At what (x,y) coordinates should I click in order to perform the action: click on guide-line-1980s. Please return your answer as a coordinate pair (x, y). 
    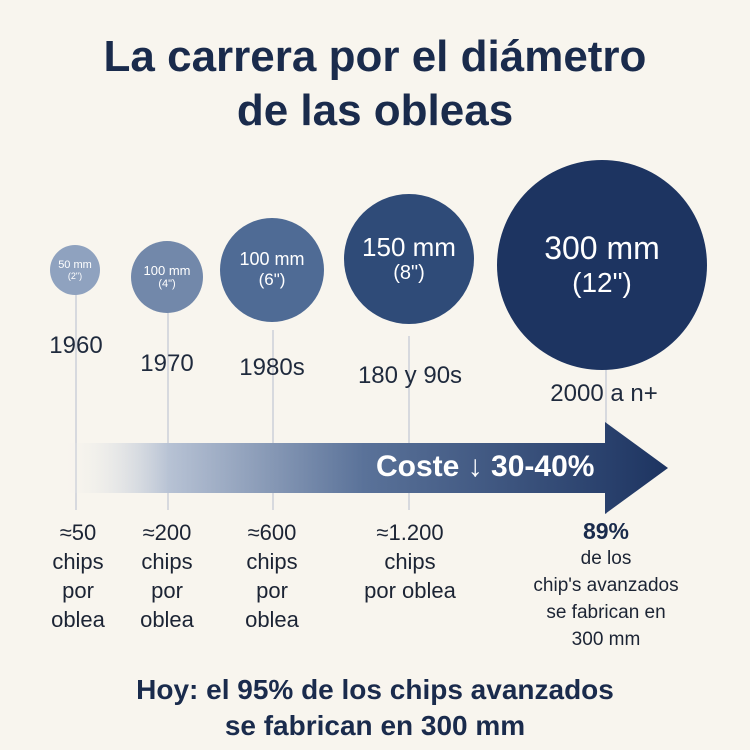
    Looking at the image, I should click on (273, 420).